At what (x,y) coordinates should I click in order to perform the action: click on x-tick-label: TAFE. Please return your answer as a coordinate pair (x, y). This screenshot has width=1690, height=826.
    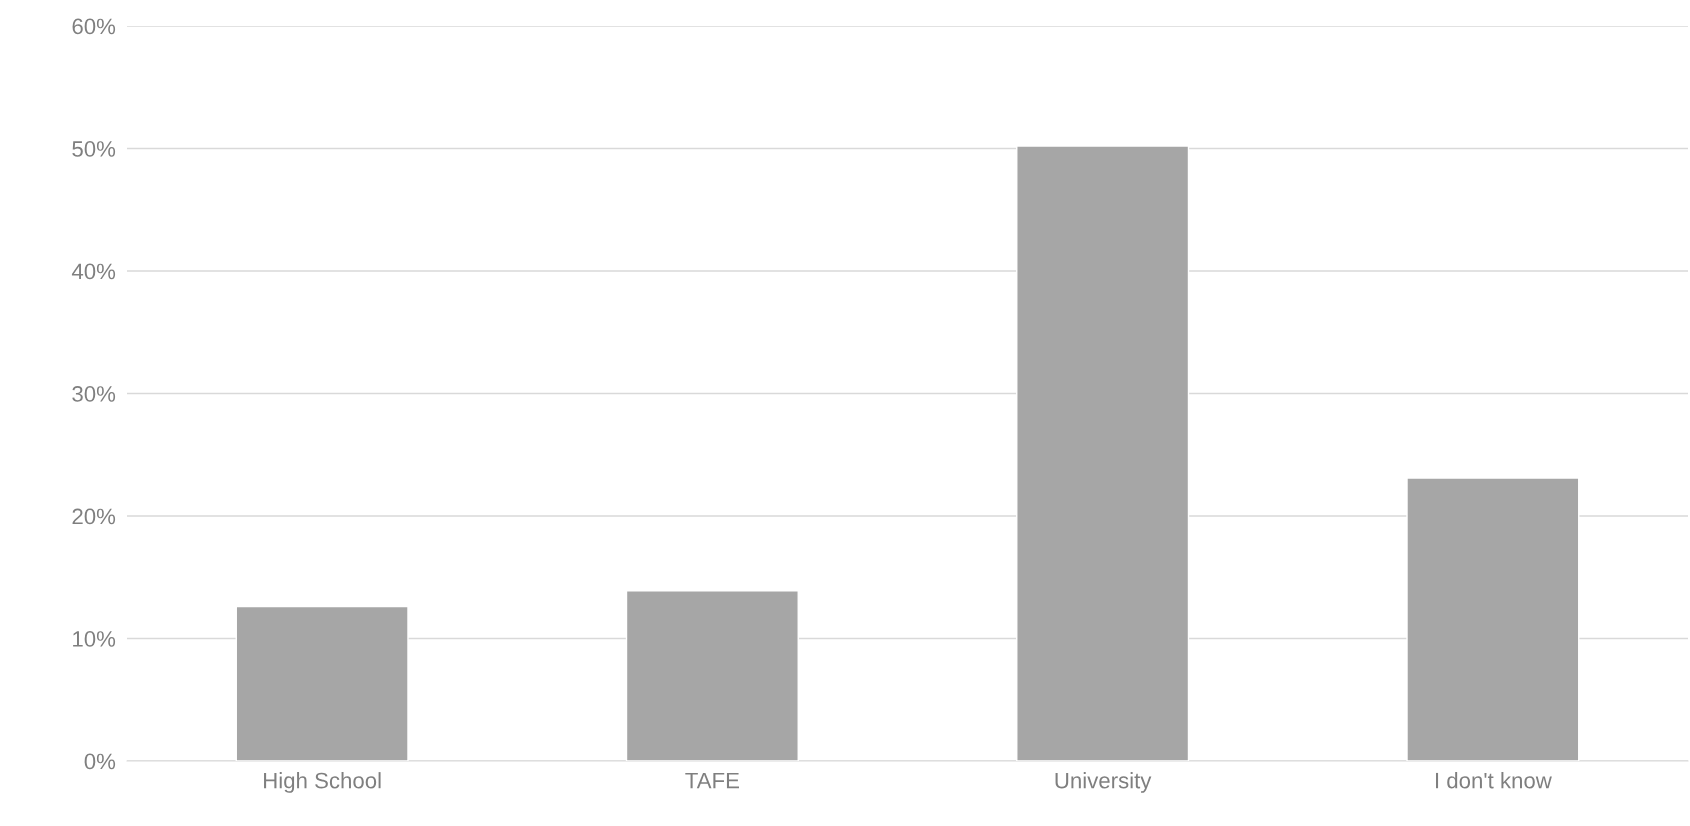
    Looking at the image, I should click on (712, 780).